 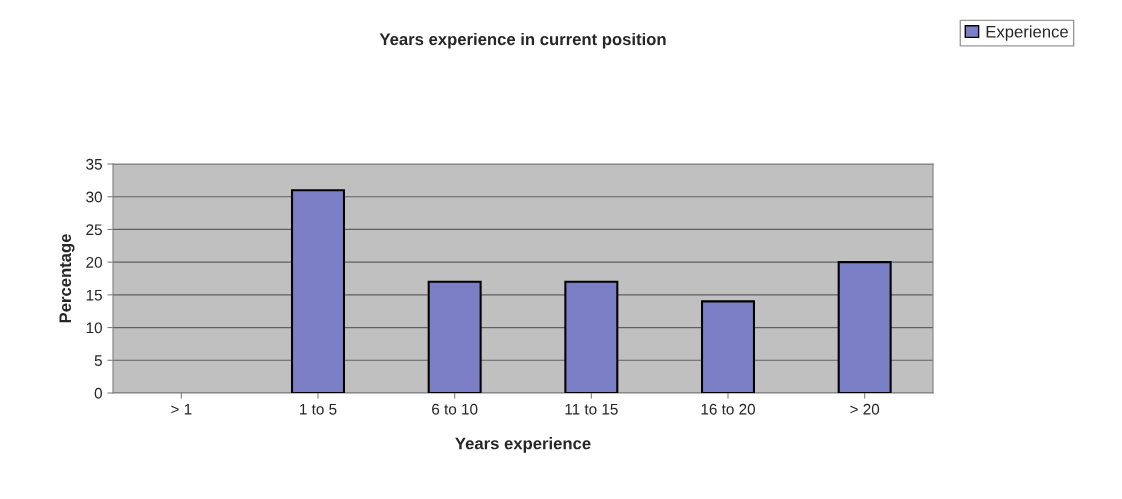 I want to click on x-tick-label: 6 to 10, so click(x=455, y=409).